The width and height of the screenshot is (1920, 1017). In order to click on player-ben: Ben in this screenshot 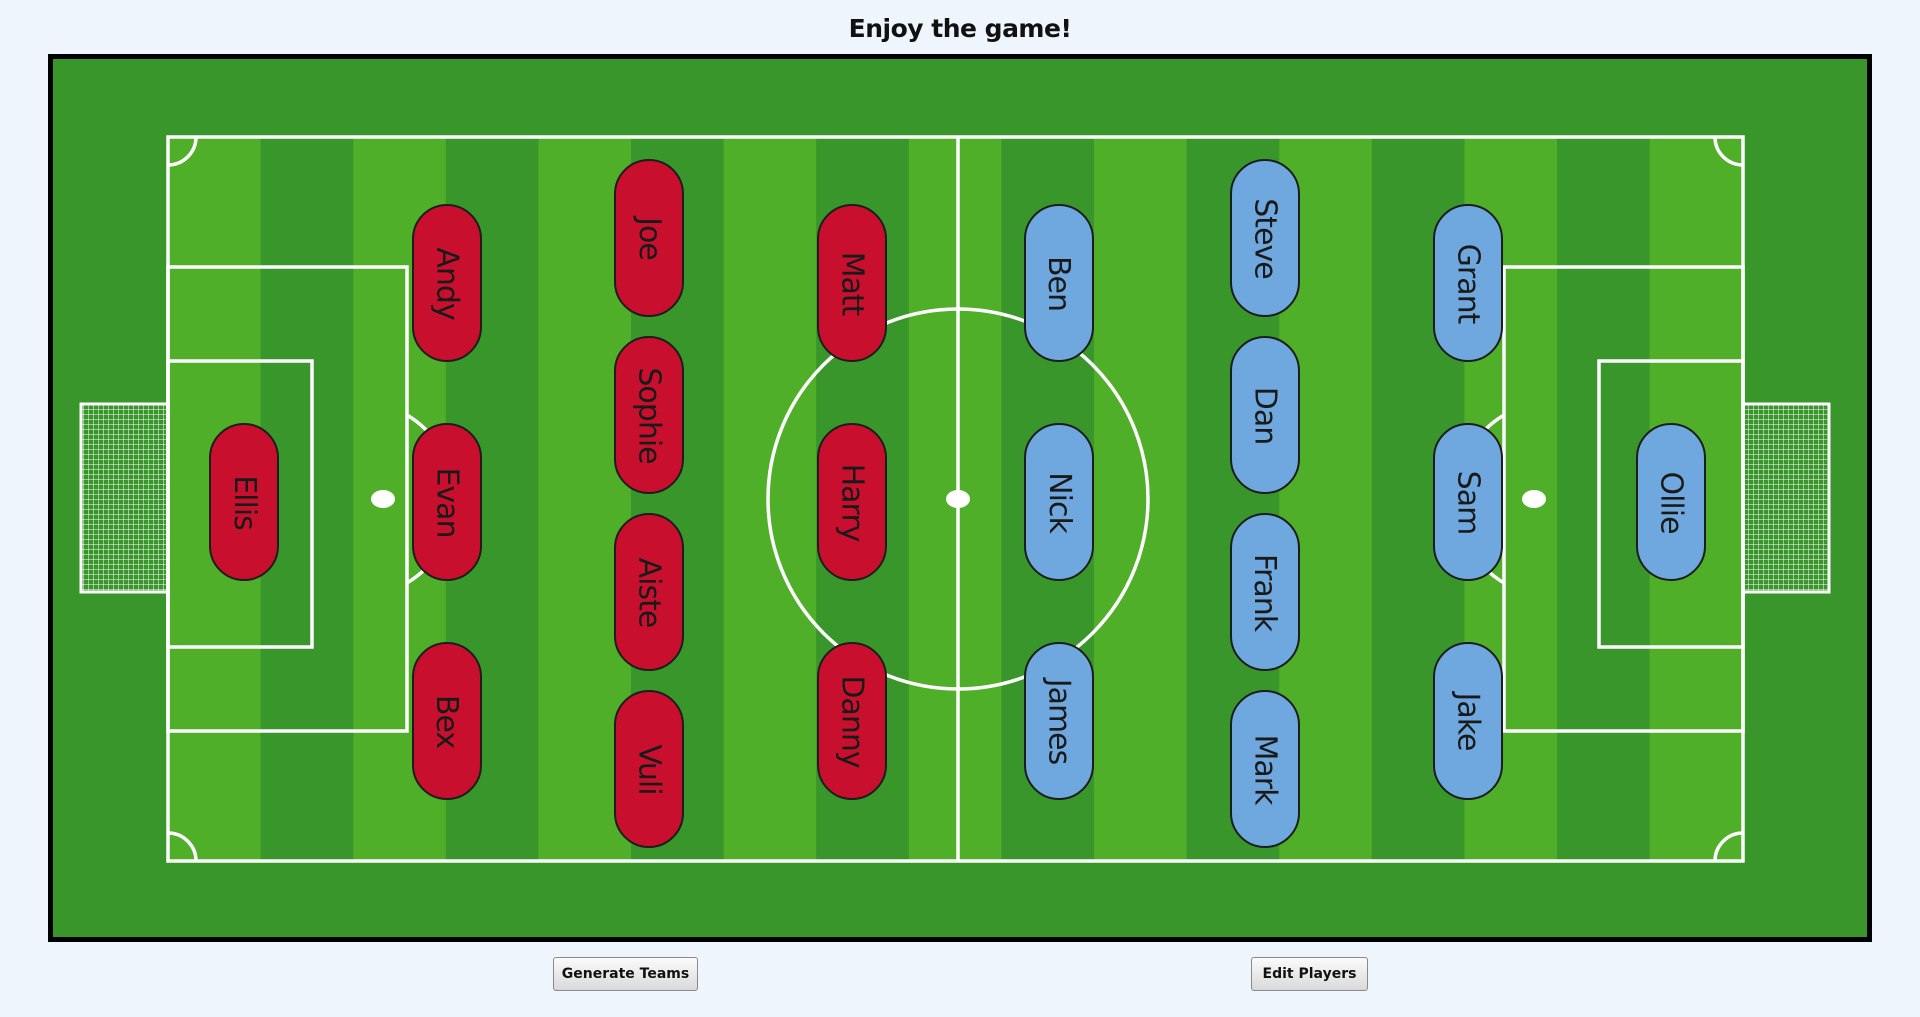, I will do `click(1059, 283)`.